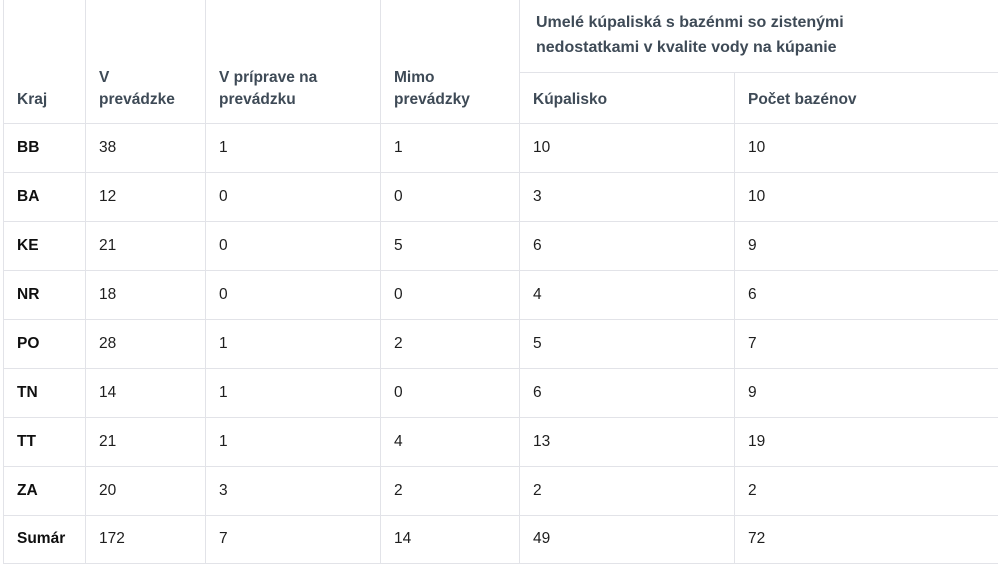 This screenshot has height=574, width=998. What do you see at coordinates (145, 197) in the screenshot?
I see `cell-v-prevadzke: 12` at bounding box center [145, 197].